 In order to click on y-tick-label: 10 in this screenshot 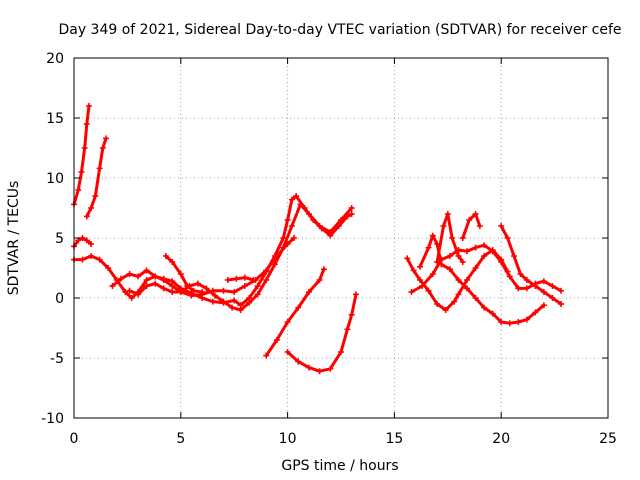, I will do `click(55, 179)`.